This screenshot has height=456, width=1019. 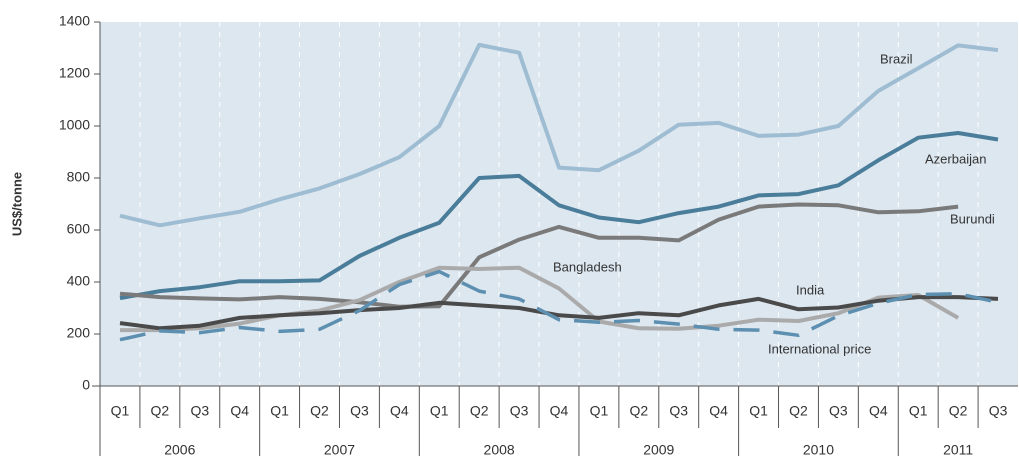 I want to click on series-label: Burundi, so click(x=972, y=218).